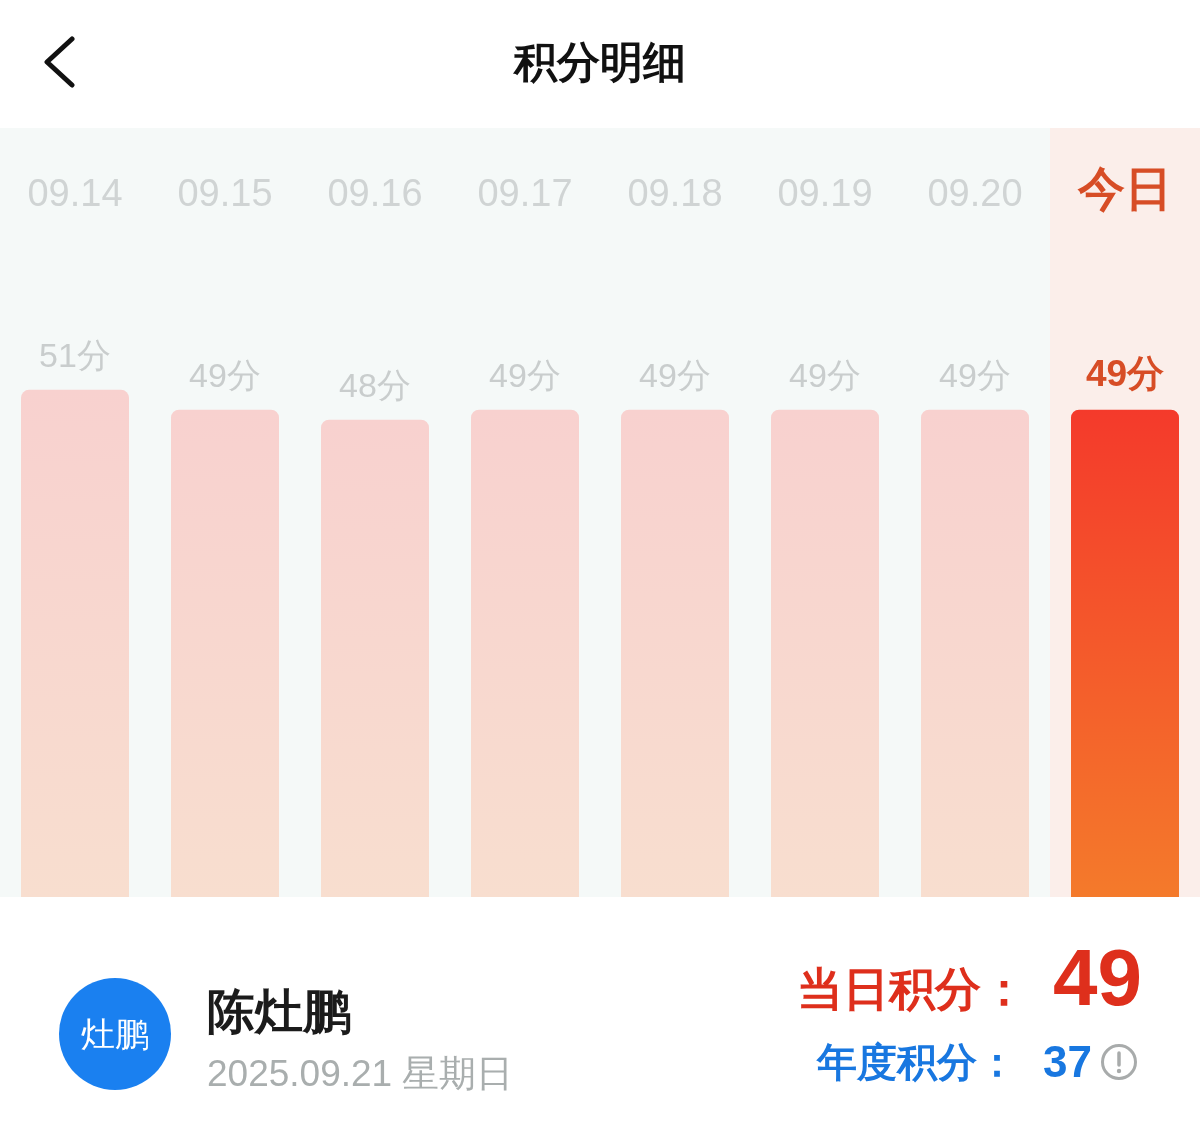 Image resolution: width=1200 pixels, height=1145 pixels. I want to click on avatar-circle: 灶鹏, so click(115, 1034).